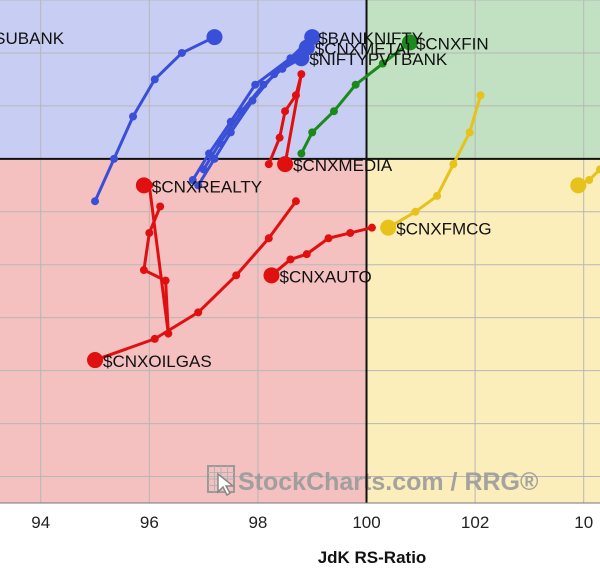  What do you see at coordinates (434, 161) in the screenshot?
I see `trail-line-cnxfmcg` at bounding box center [434, 161].